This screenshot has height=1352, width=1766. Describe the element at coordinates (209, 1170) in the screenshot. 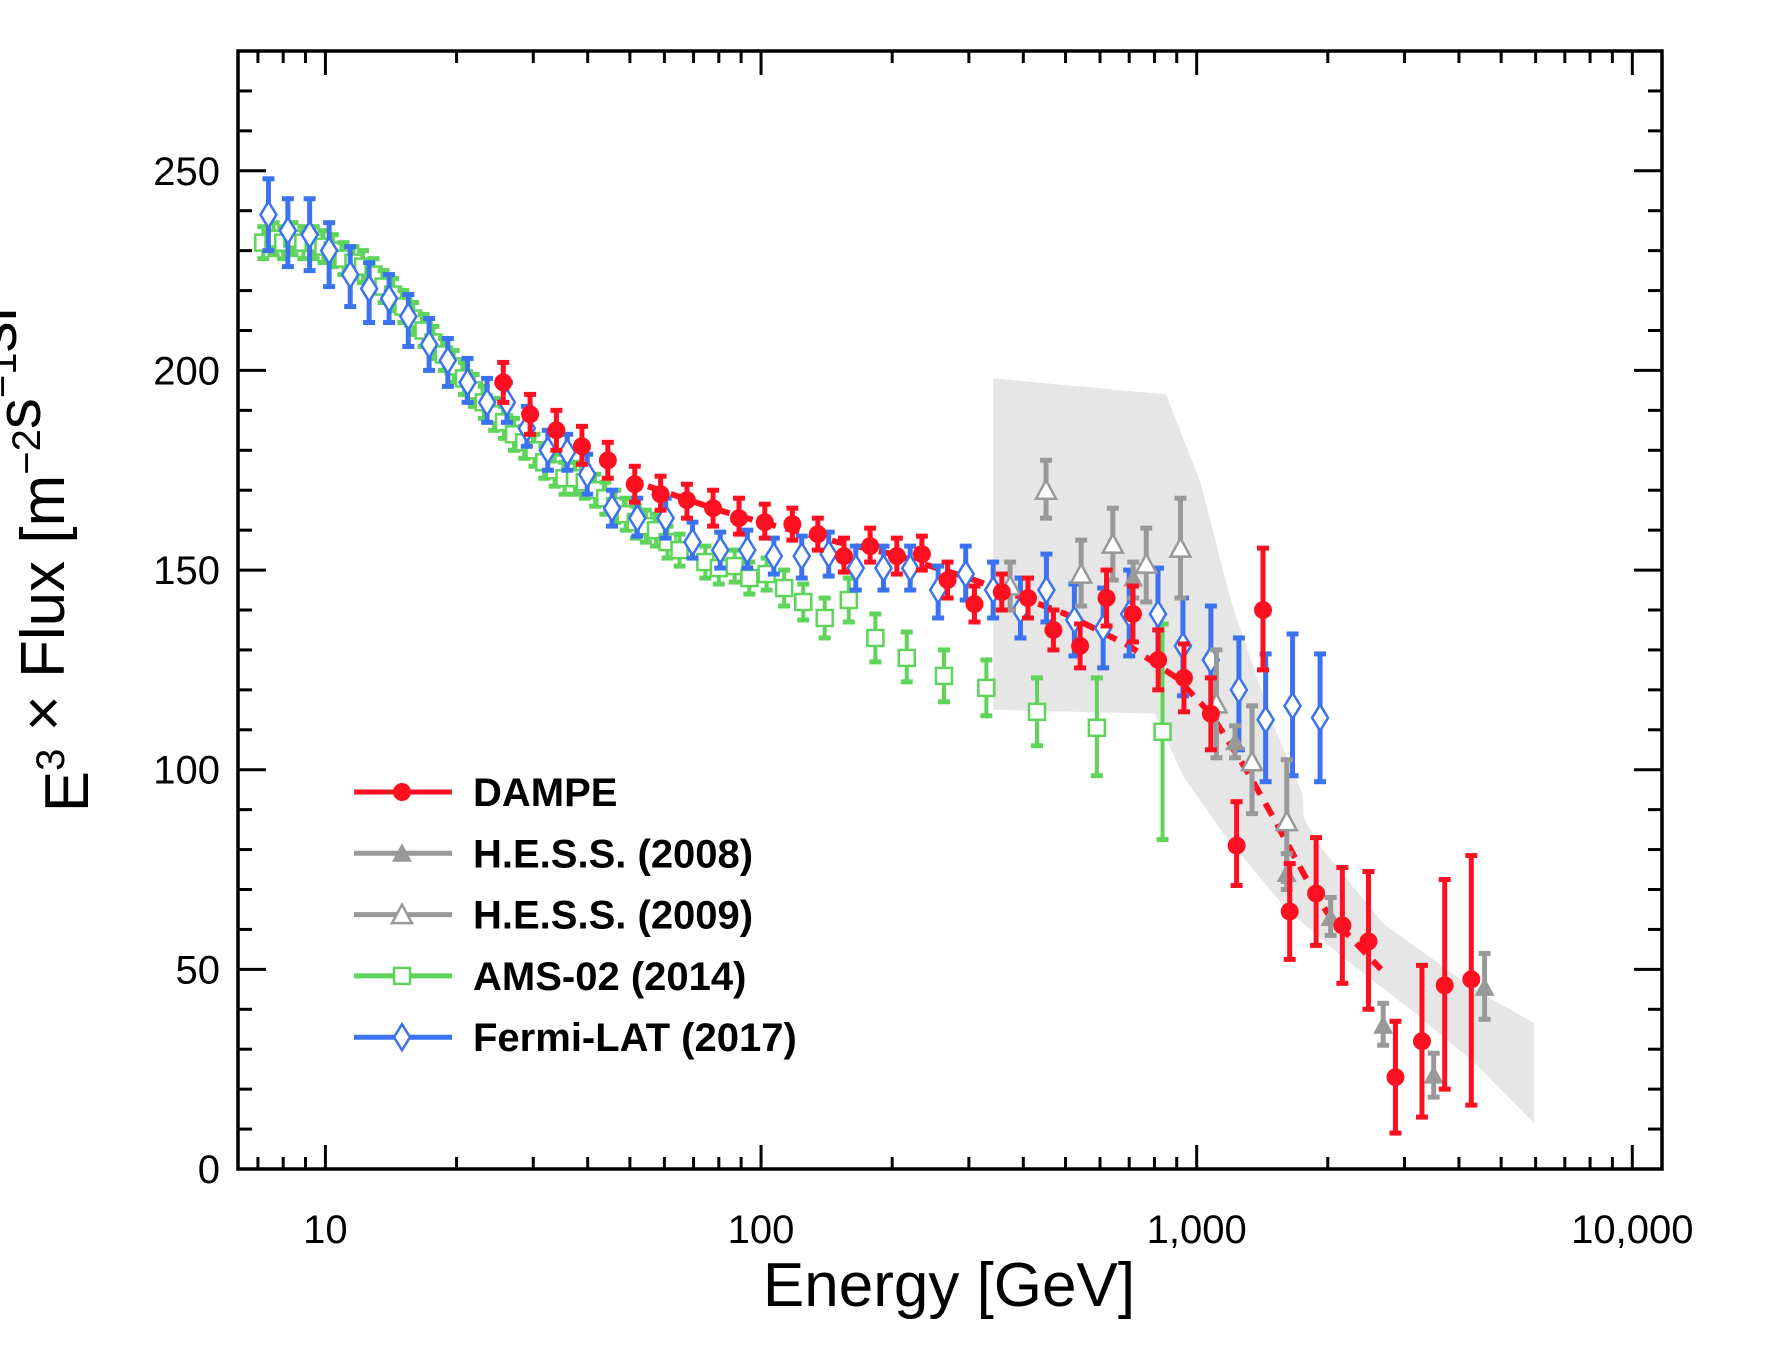

I see `y-tick-label: 0` at that location.